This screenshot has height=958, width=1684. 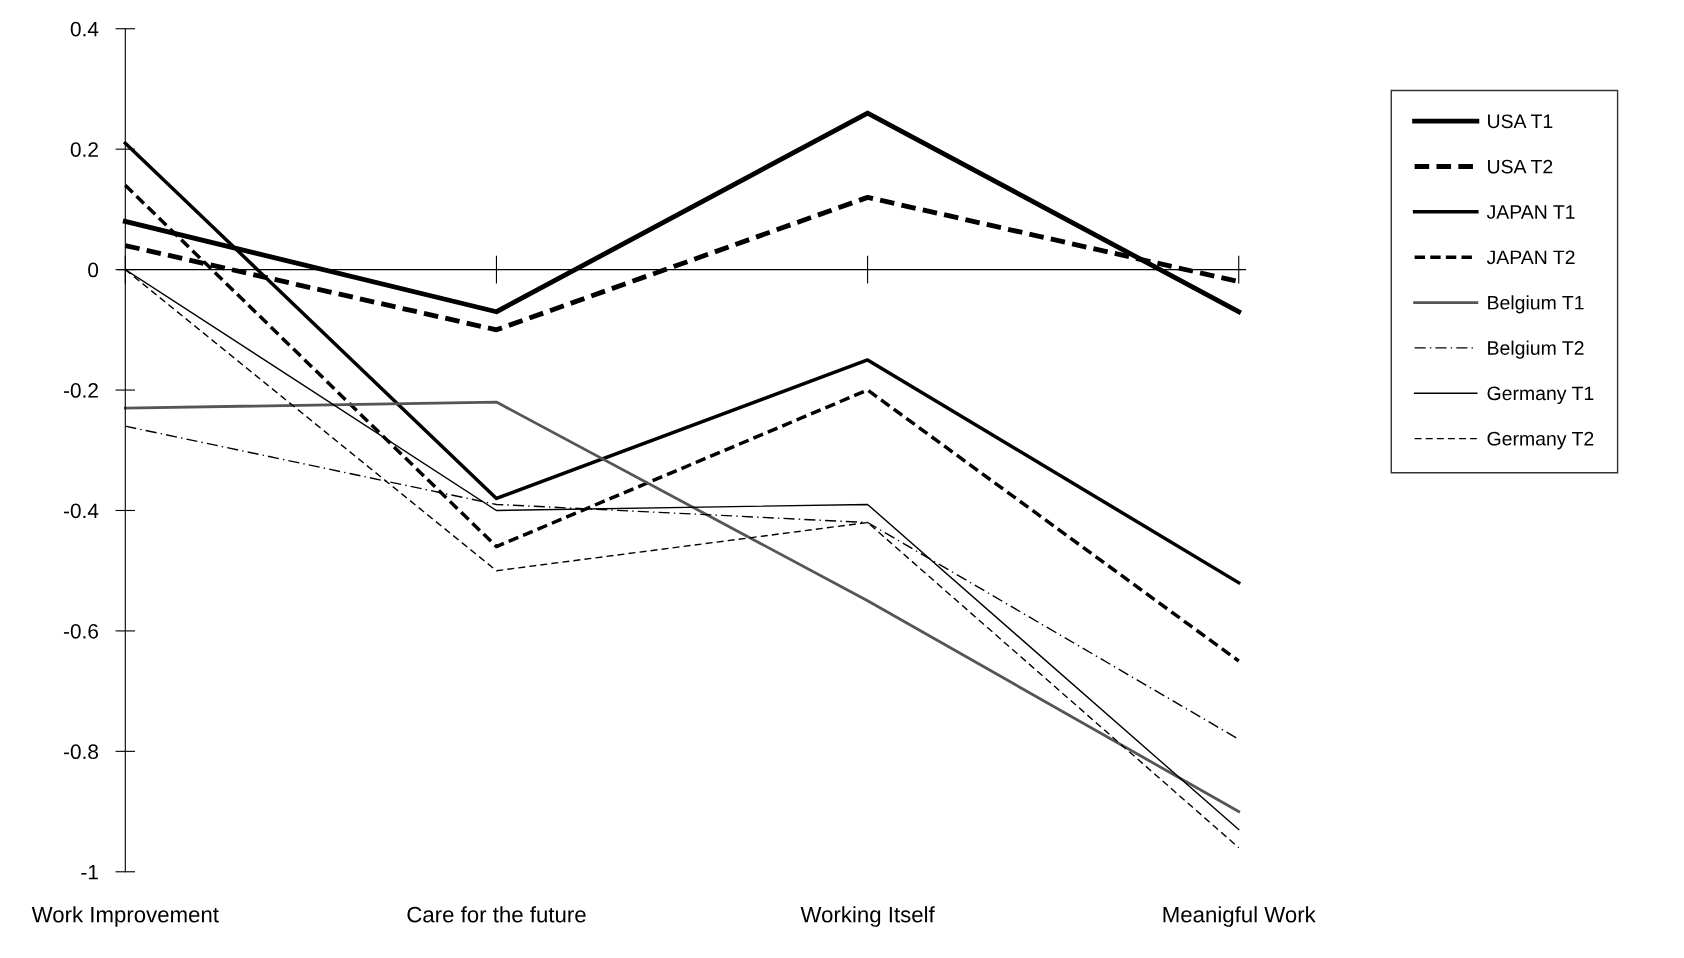 I want to click on x-tick-label: Work Improvement, so click(x=125, y=916).